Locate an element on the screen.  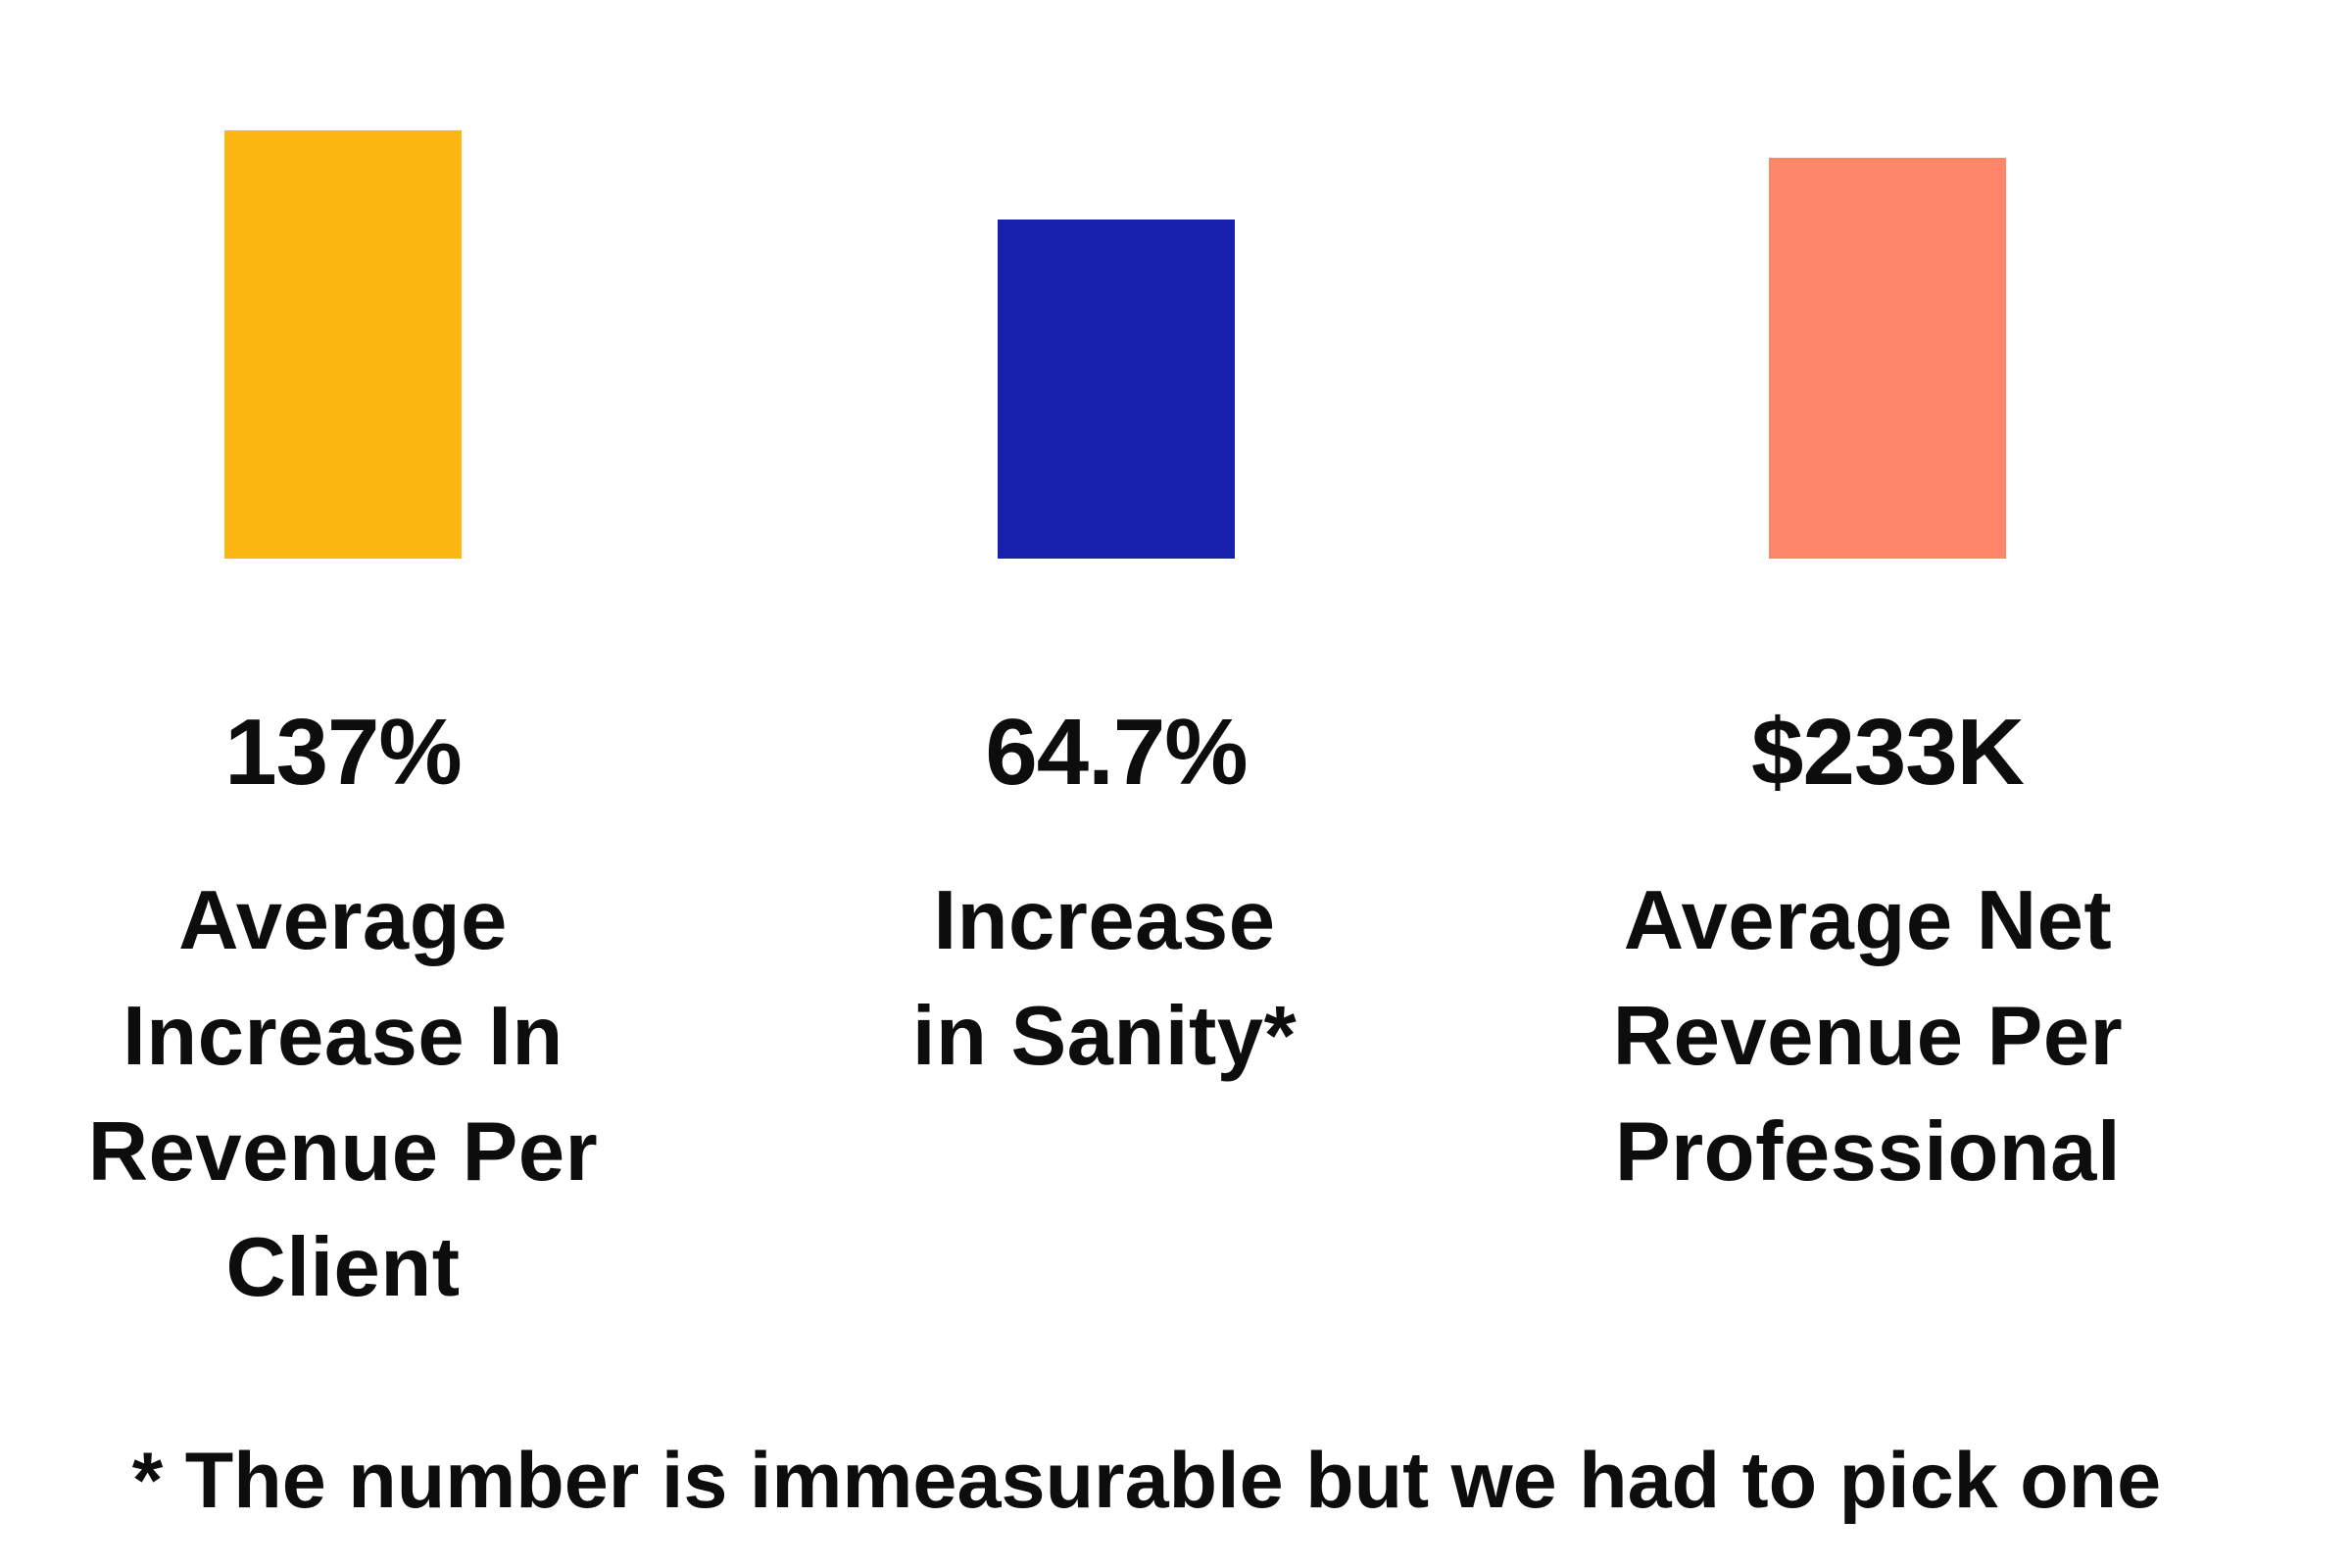
stat-label-net-revenue-per-professional: Average Net Revenue Per Professional is located at coordinates (1868, 1036).